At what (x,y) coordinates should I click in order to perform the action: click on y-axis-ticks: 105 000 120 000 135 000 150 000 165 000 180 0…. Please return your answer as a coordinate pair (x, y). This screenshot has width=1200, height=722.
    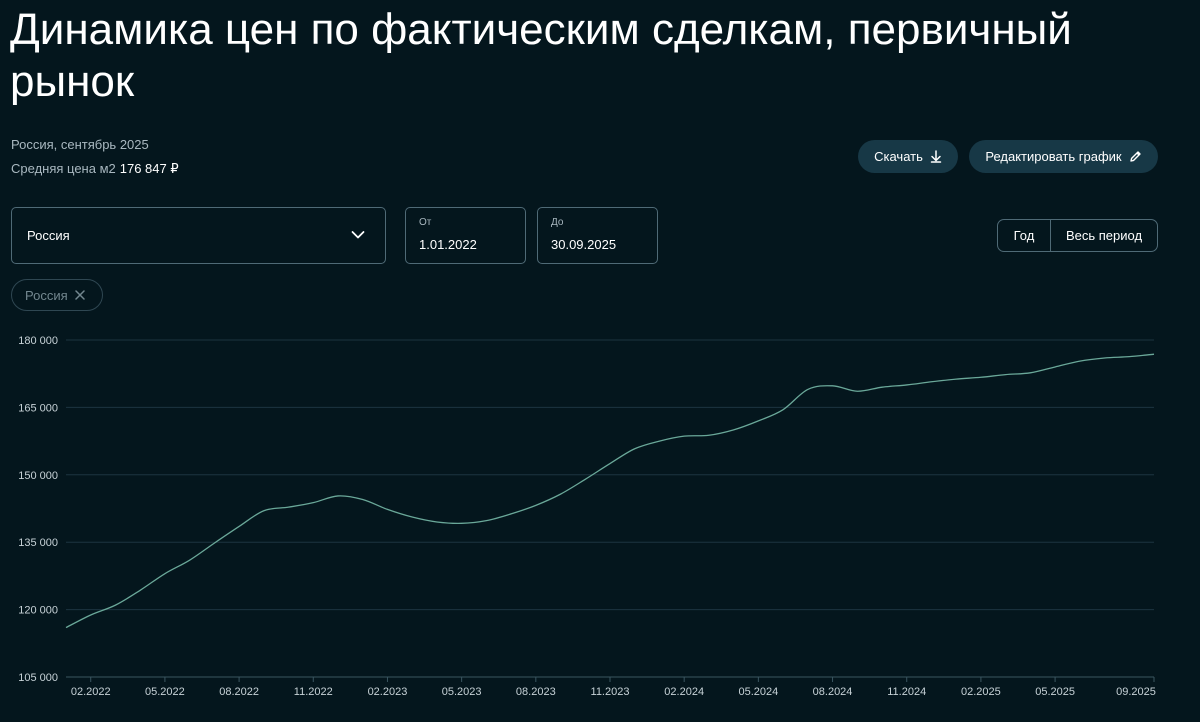
    Looking at the image, I should click on (38, 509).